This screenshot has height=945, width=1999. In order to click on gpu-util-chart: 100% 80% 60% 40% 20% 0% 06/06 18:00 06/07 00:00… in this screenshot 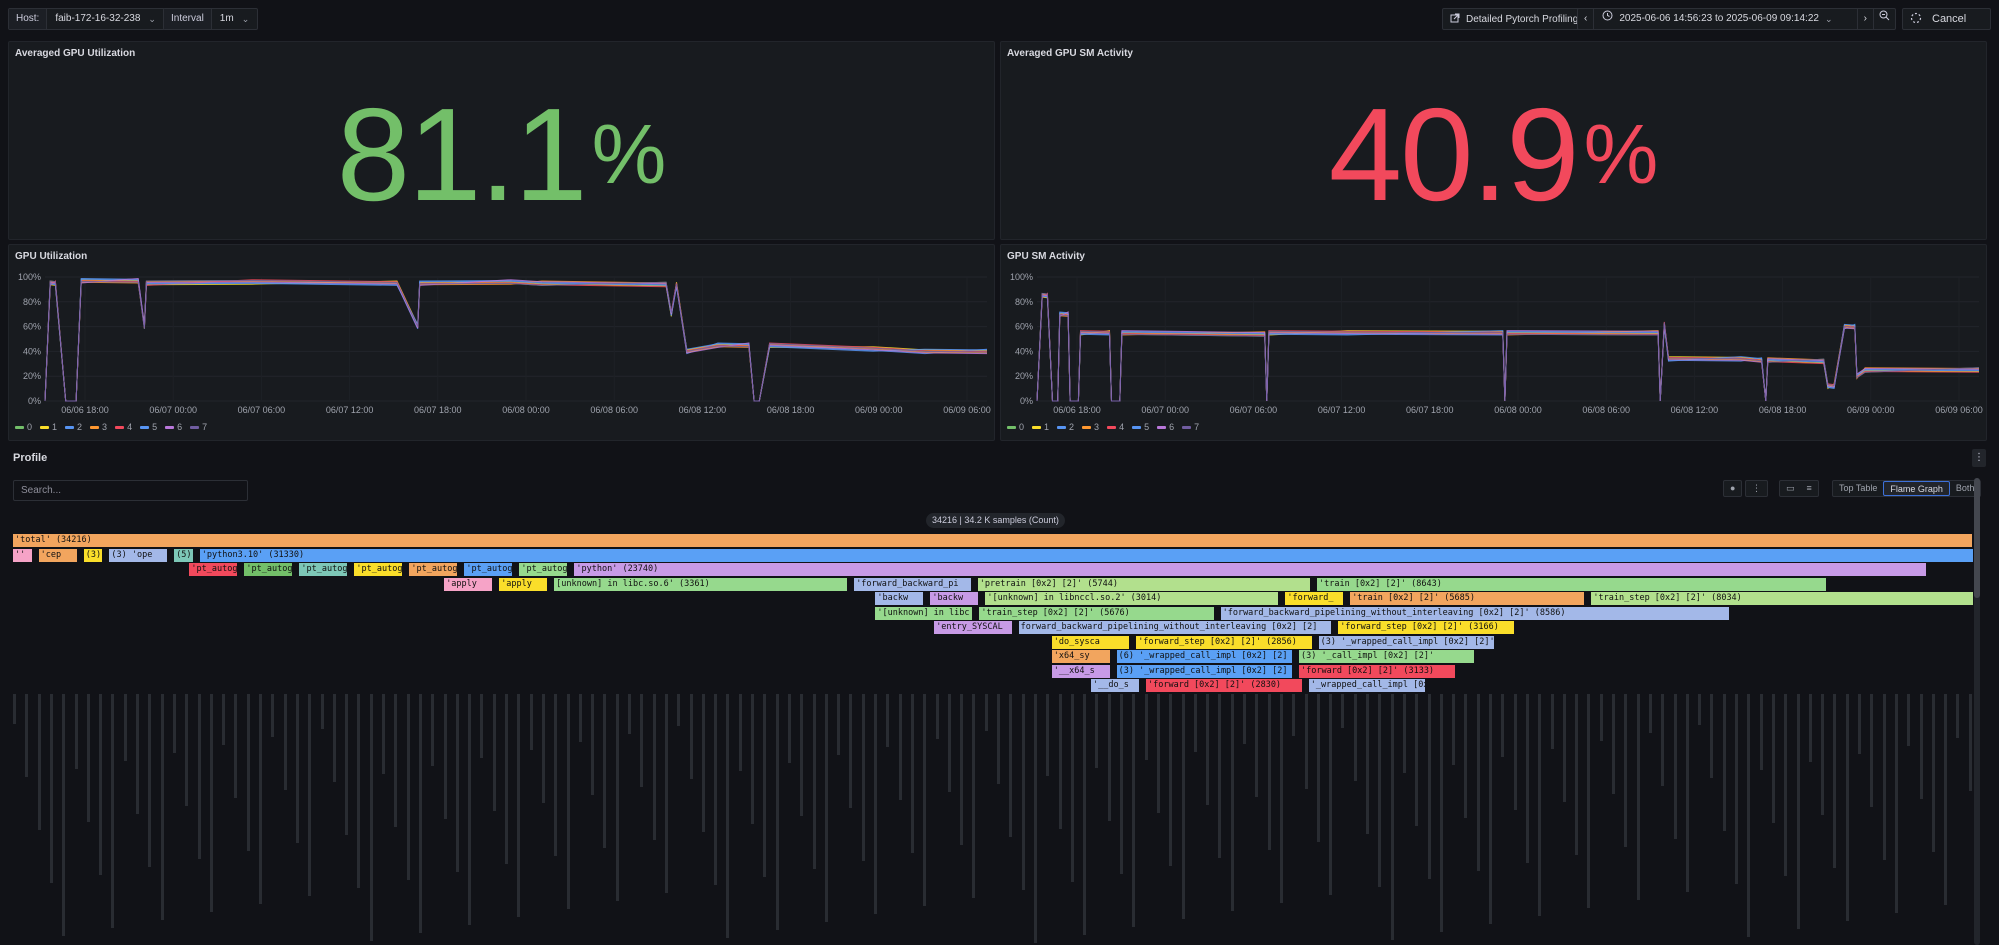, I will do `click(502, 343)`.